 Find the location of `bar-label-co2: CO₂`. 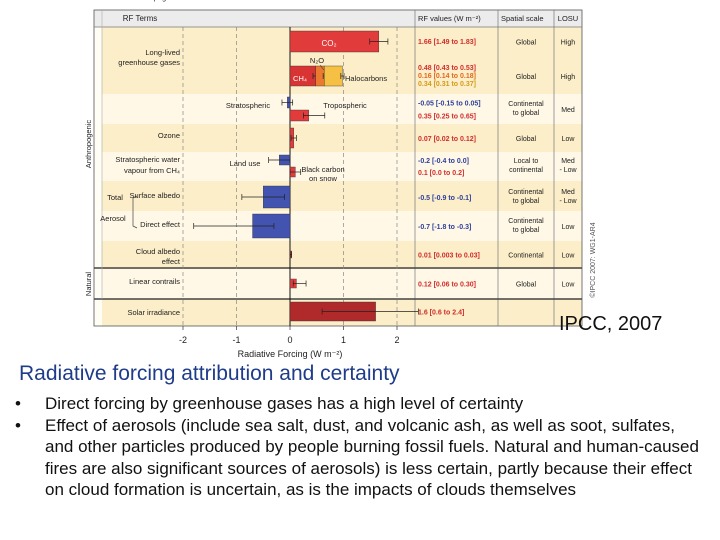

bar-label-co2: CO₂ is located at coordinates (328, 43).